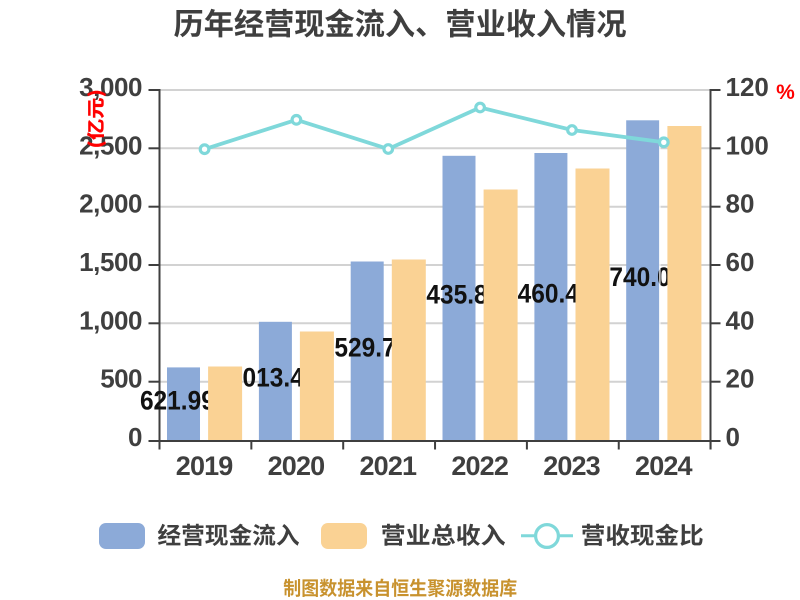 This screenshot has width=800, height=600. Describe the element at coordinates (664, 466) in the screenshot. I see `svg-text: 2024` at that location.